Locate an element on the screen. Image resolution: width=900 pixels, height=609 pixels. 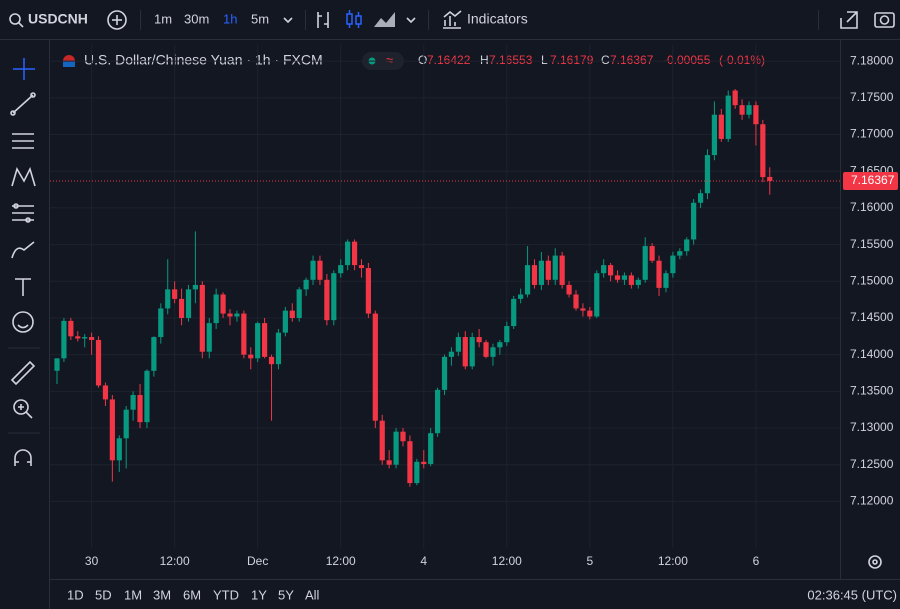
compare-icon is located at coordinates (384, 19).